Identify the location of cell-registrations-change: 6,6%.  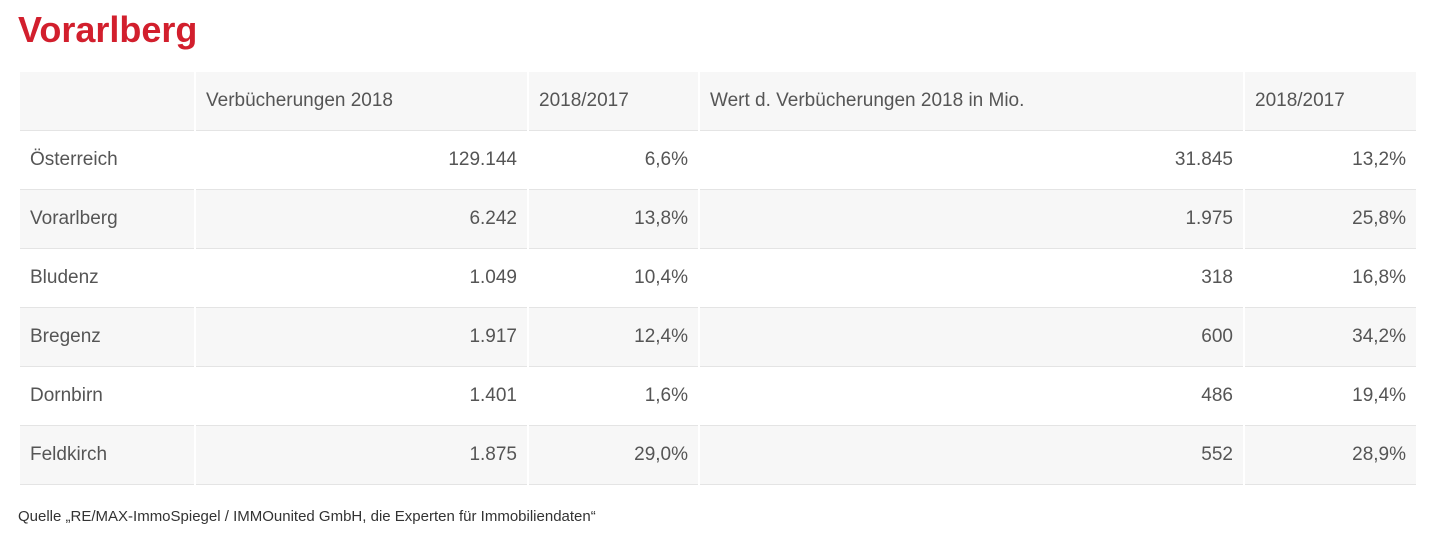
(613, 160).